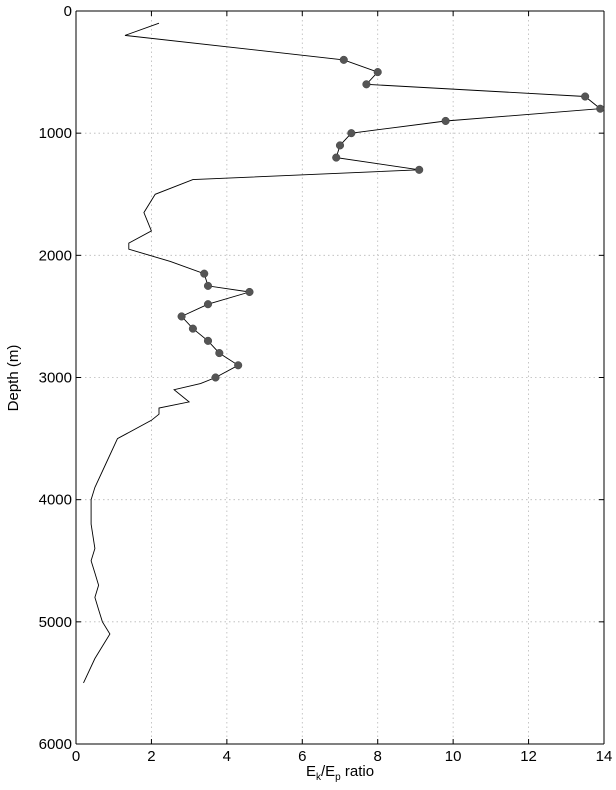 The width and height of the screenshot is (616, 790). Describe the element at coordinates (151, 756) in the screenshot. I see `x-tick-label: 2` at that location.